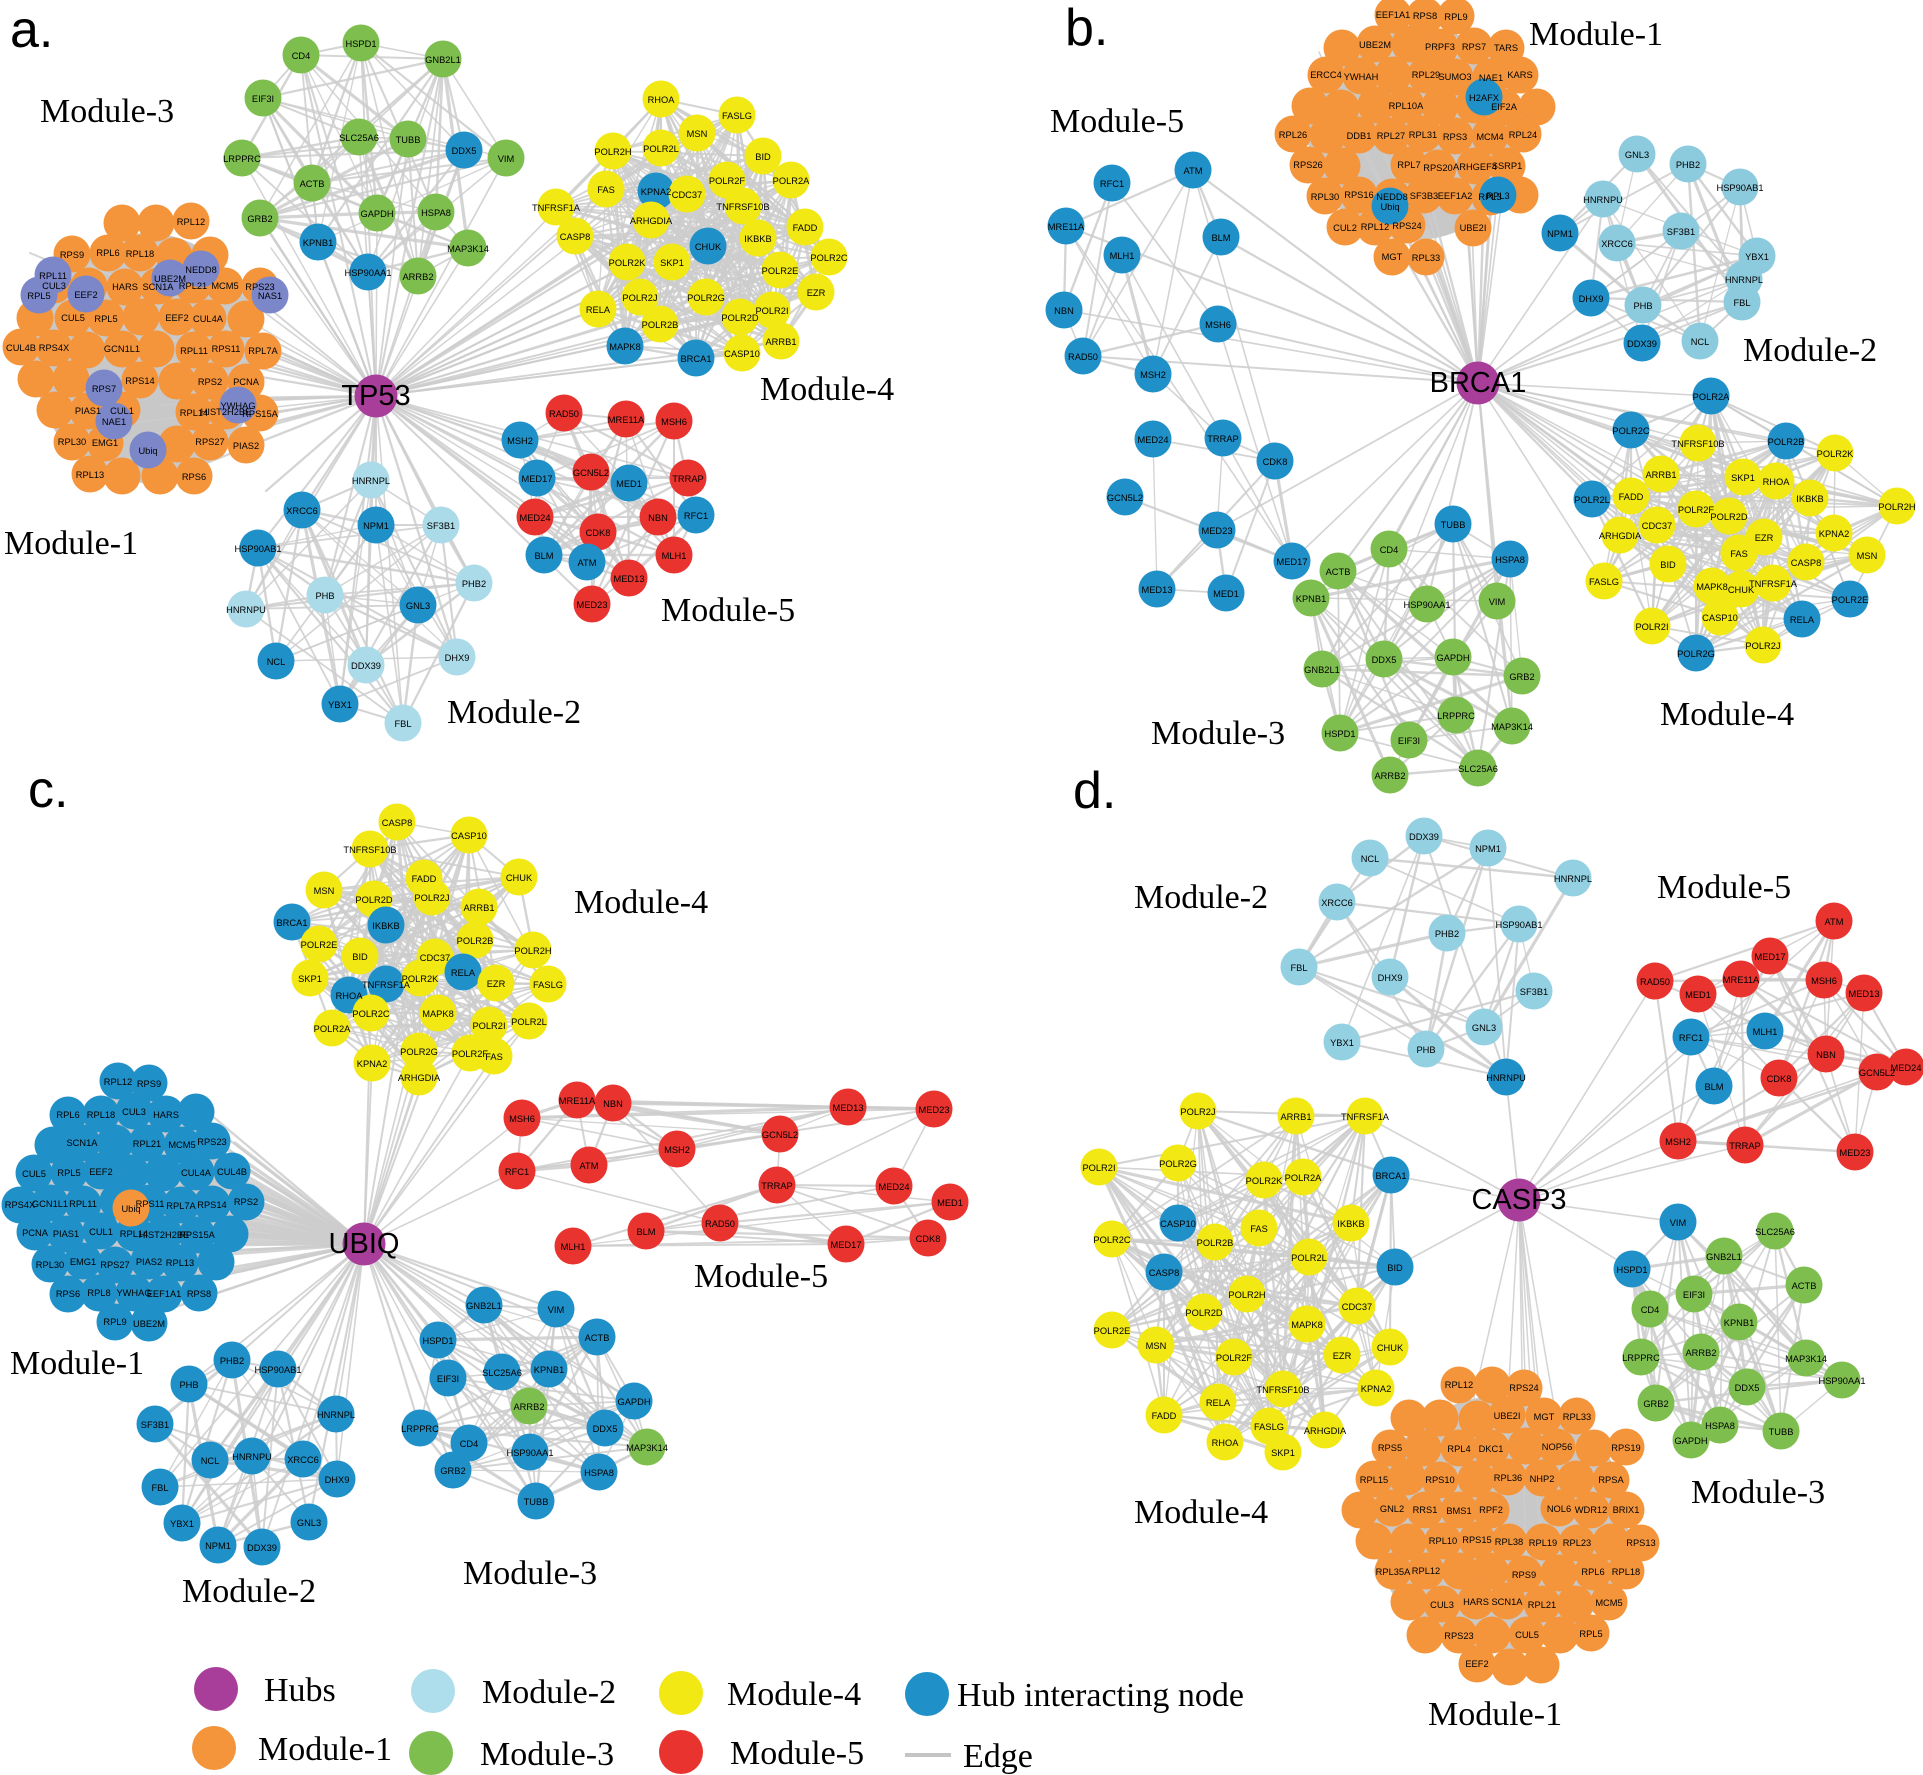 Image resolution: width=1923 pixels, height=1775 pixels. I want to click on svg-text: MED24, so click(1905, 1068).